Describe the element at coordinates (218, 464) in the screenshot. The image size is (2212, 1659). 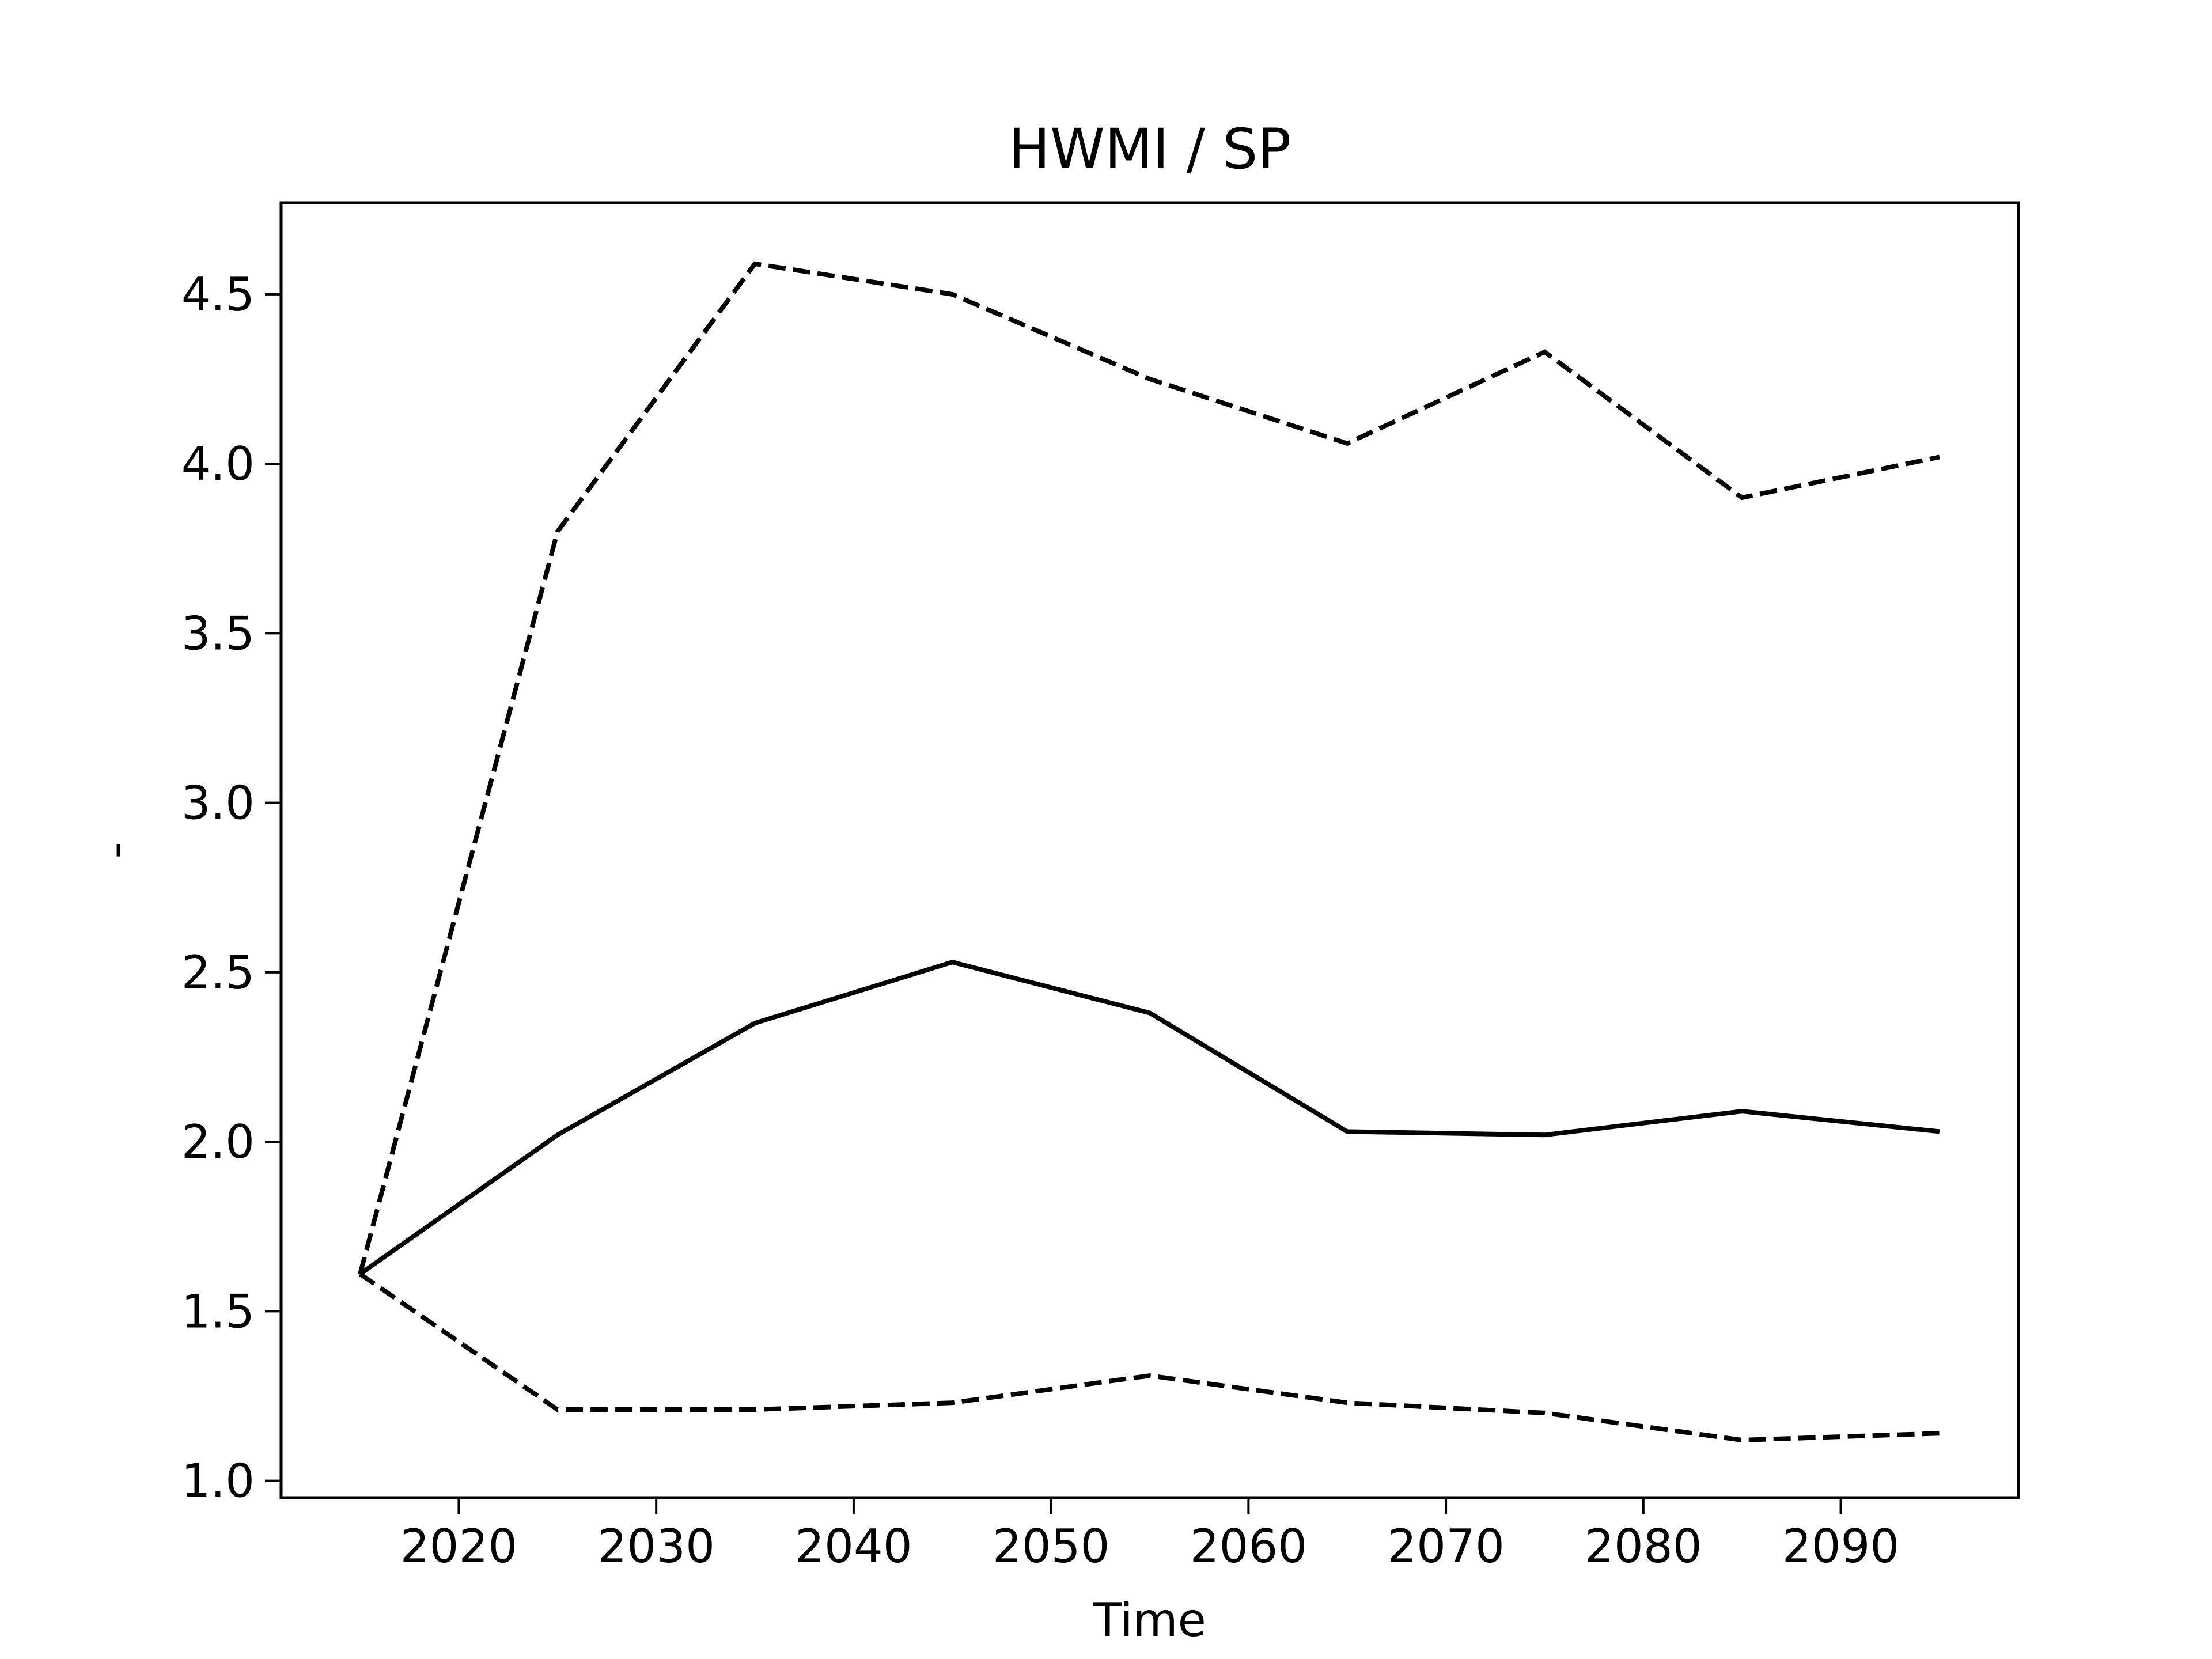
I see `y-tick-label: 4.0` at that location.